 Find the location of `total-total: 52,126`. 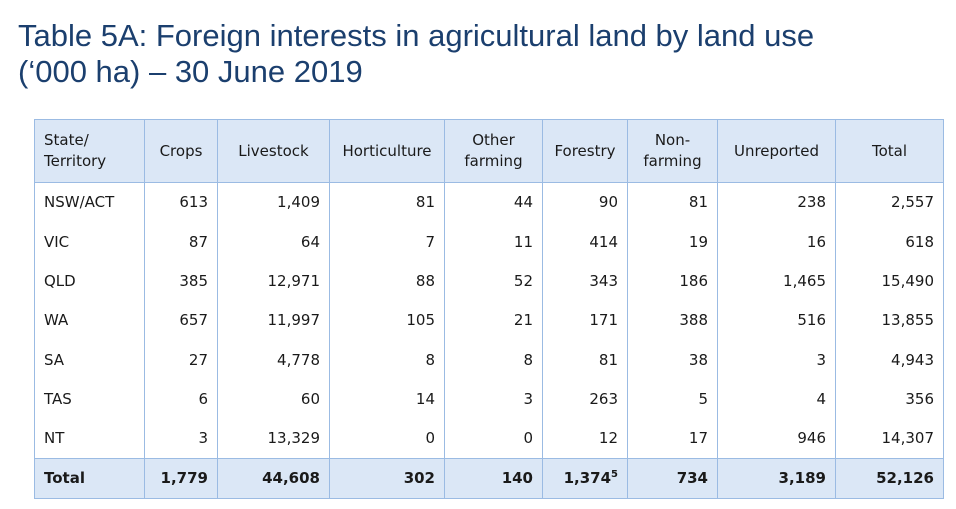

total-total: 52,126 is located at coordinates (889, 478).